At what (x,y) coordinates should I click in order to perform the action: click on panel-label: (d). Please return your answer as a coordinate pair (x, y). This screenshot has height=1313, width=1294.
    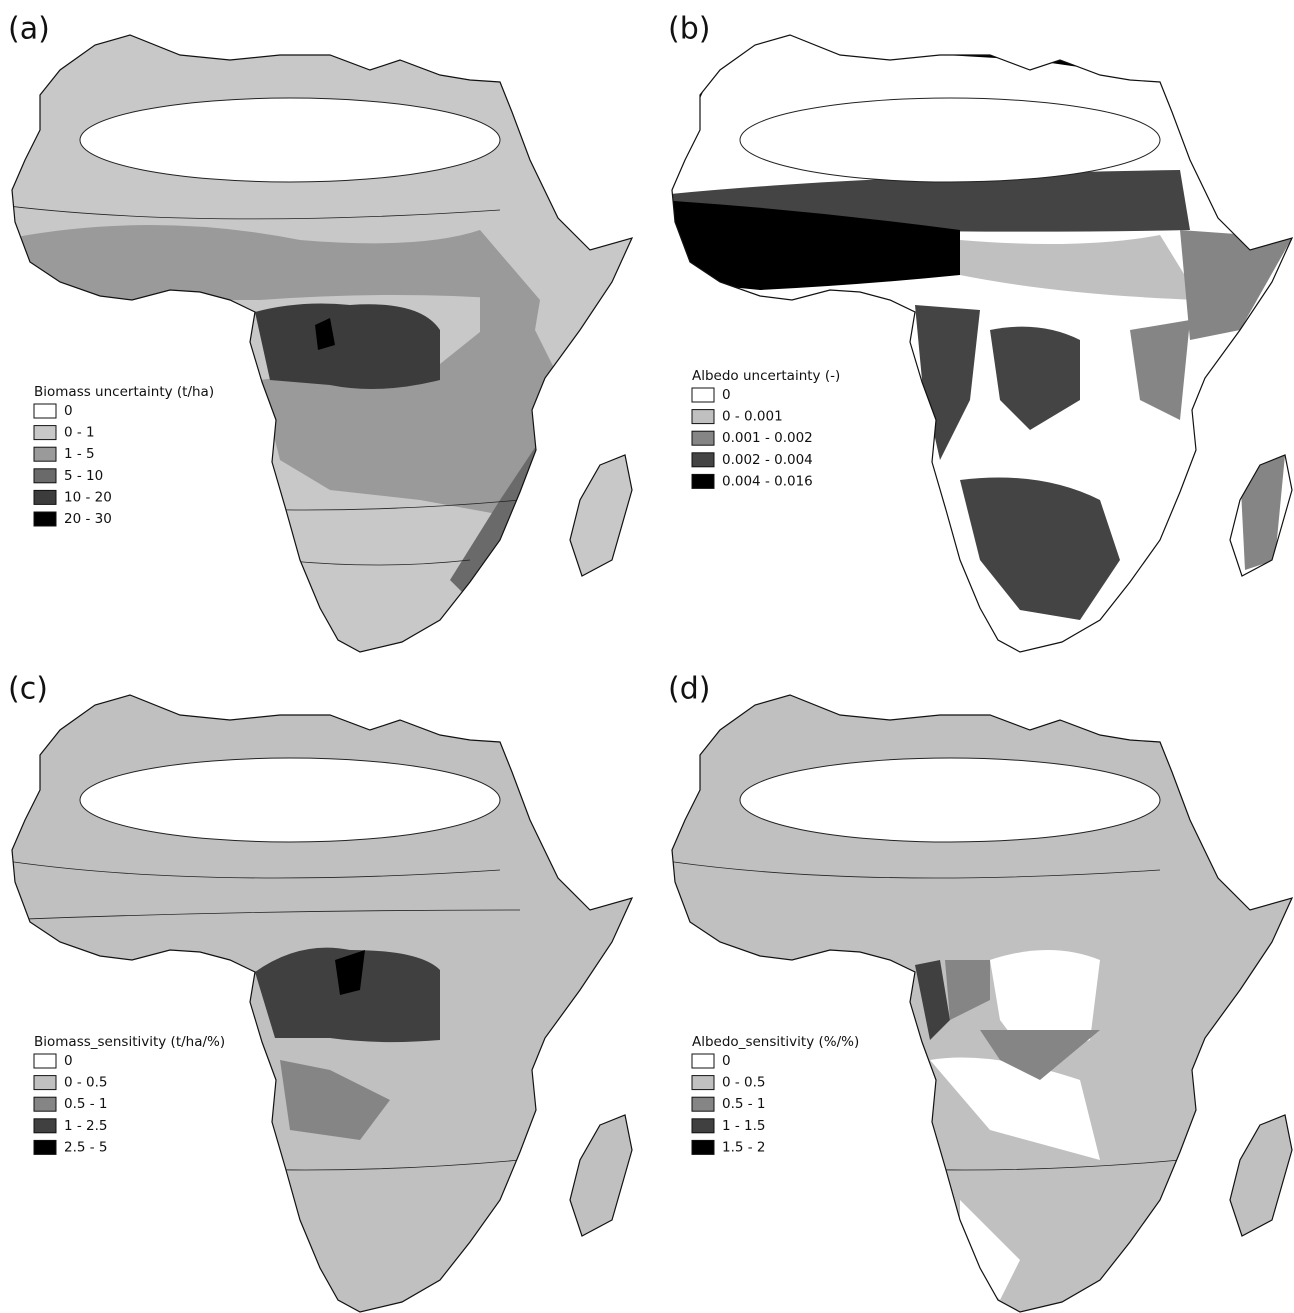
    Looking at the image, I should click on (689, 689).